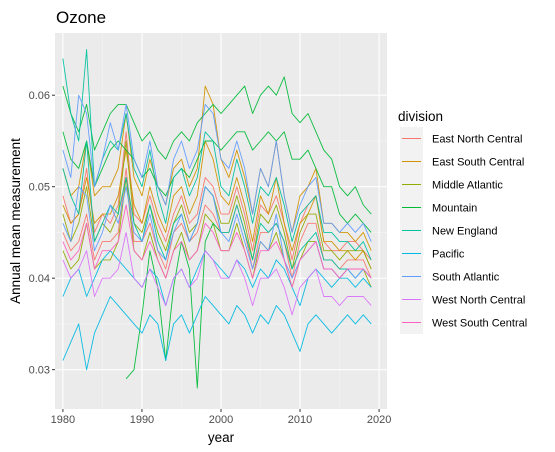 This screenshot has height=452, width=555. Describe the element at coordinates (63, 420) in the screenshot. I see `x-tick-label: 1980` at that location.